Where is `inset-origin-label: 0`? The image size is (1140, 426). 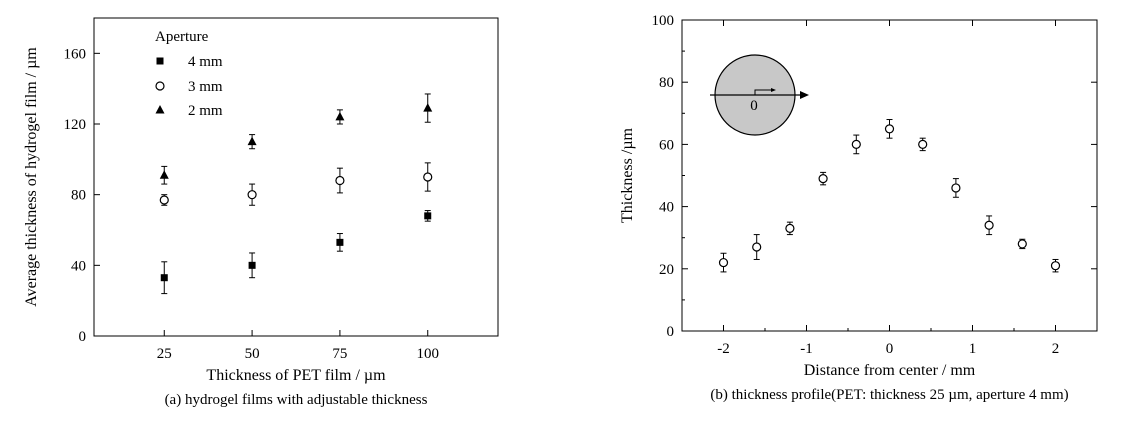
inset-origin-label: 0 is located at coordinates (754, 106).